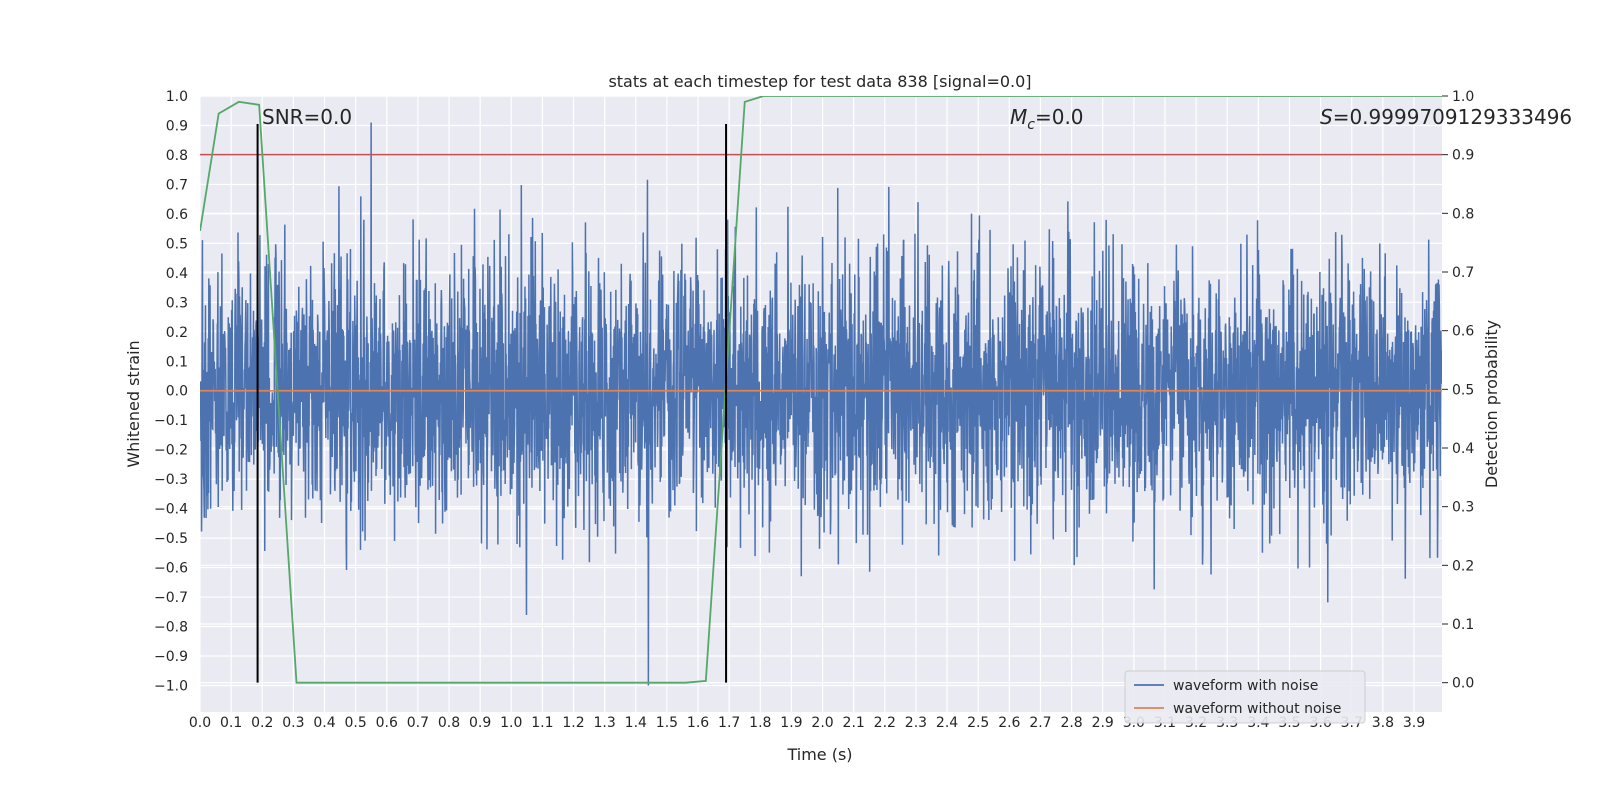  I want to click on score-annotation: S=0.9999709129333496, so click(1446, 117).